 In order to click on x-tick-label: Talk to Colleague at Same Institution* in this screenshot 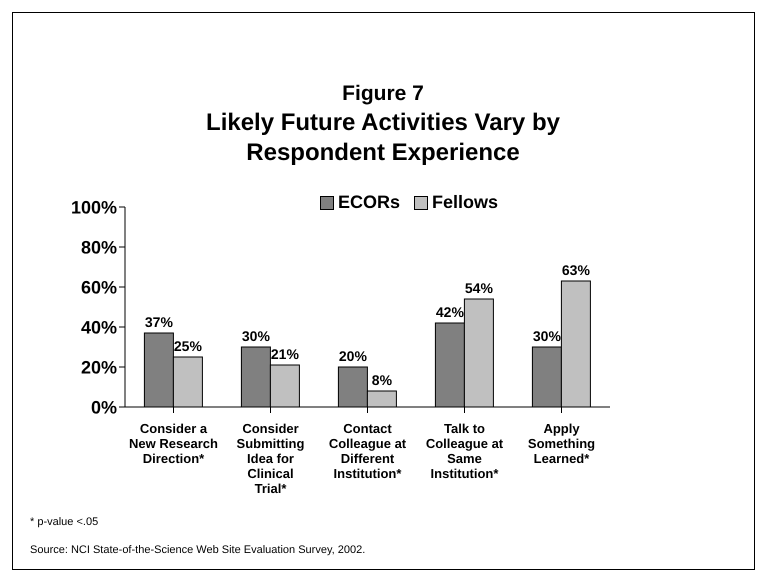, I will do `click(465, 451)`.